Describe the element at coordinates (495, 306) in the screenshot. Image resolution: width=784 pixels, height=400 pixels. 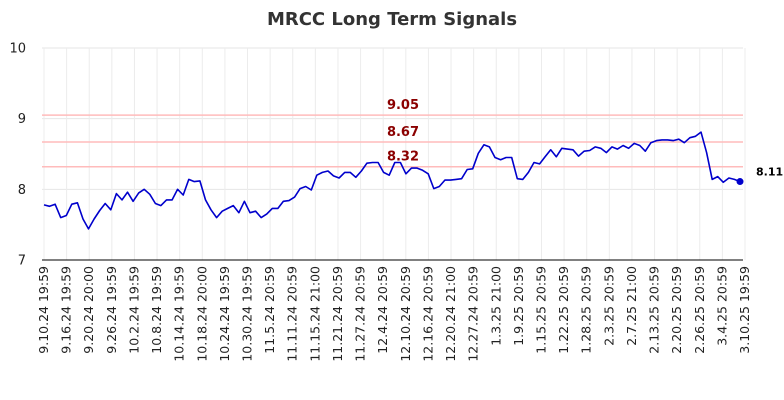
I see `x-tick-label: 1.3.25 21:00` at that location.